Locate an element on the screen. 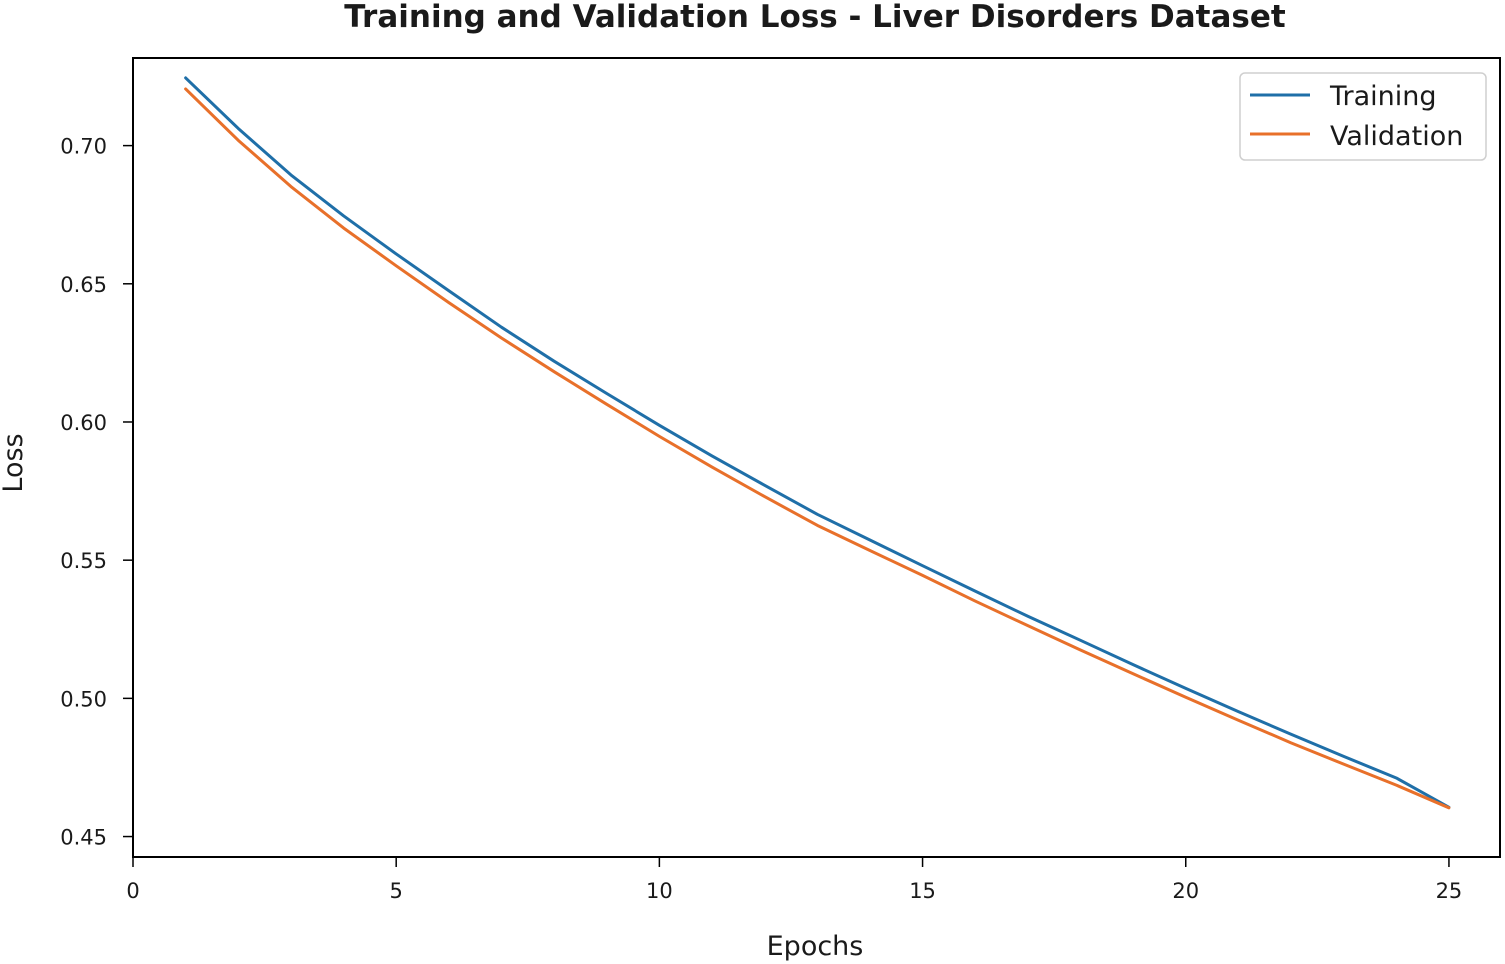  x-tick-label: 5 is located at coordinates (396, 891).